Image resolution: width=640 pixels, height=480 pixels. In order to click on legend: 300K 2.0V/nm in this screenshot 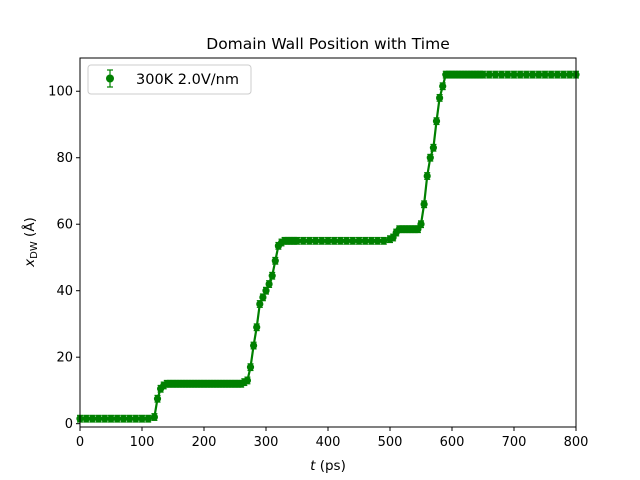, I will do `click(169, 79)`.